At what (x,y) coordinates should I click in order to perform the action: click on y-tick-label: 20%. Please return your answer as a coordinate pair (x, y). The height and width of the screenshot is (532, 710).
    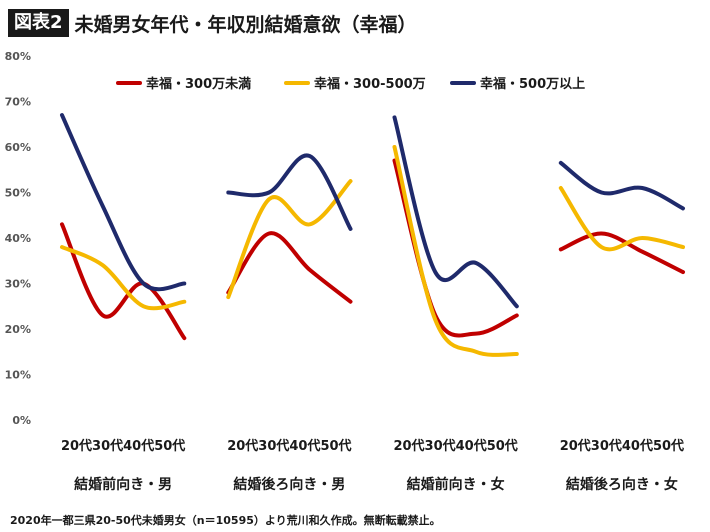
    Looking at the image, I should click on (18, 329).